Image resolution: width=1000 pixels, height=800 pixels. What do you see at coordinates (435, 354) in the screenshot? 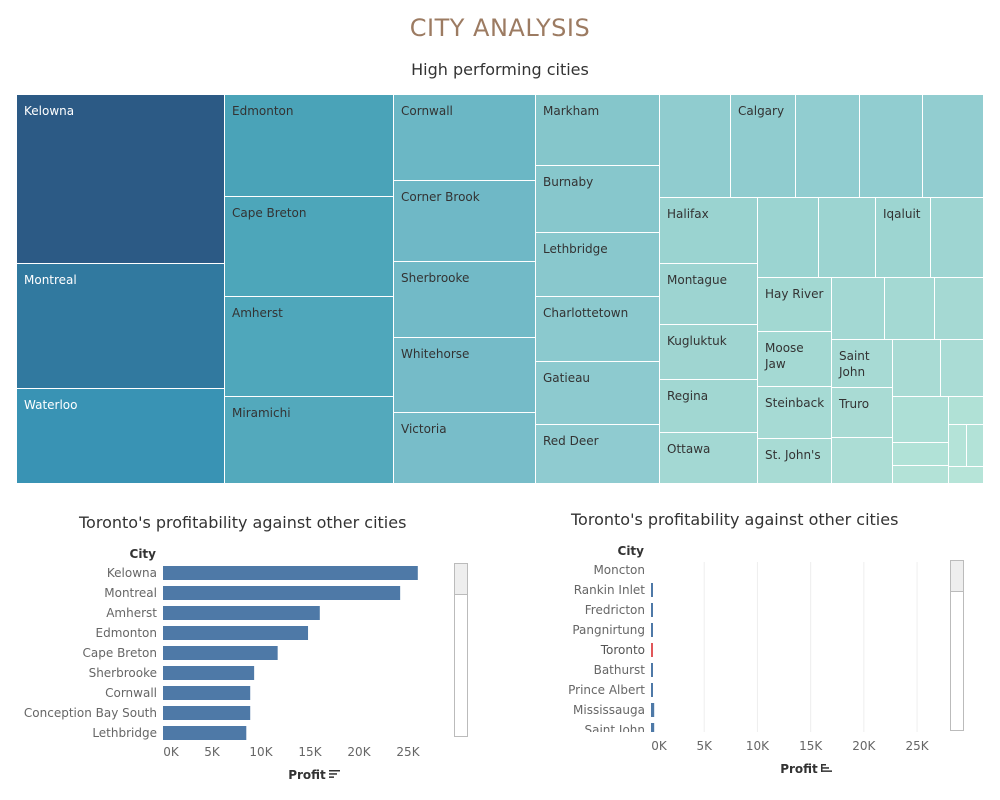
I see `treemap-cell-label: Whitehorse` at bounding box center [435, 354].